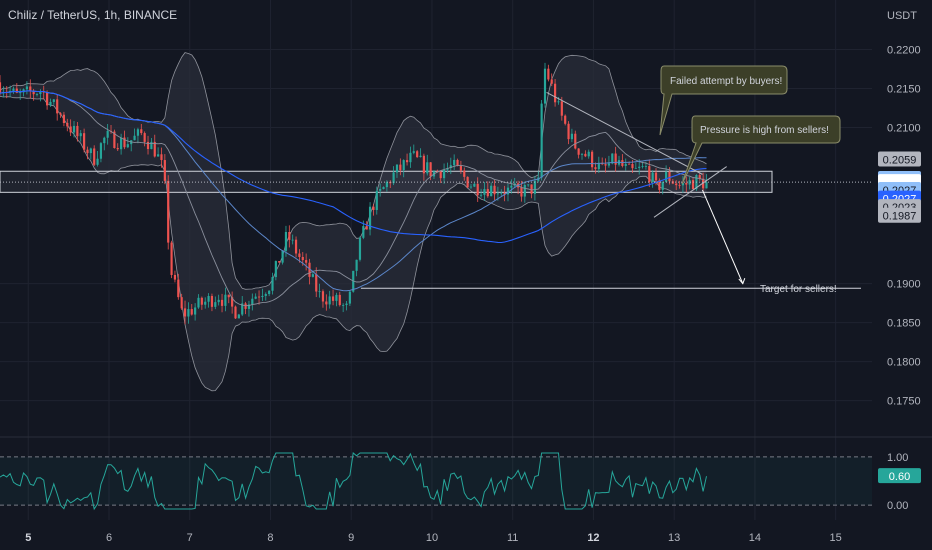 The height and width of the screenshot is (550, 932). I want to click on time-tick-label: 7, so click(190, 538).